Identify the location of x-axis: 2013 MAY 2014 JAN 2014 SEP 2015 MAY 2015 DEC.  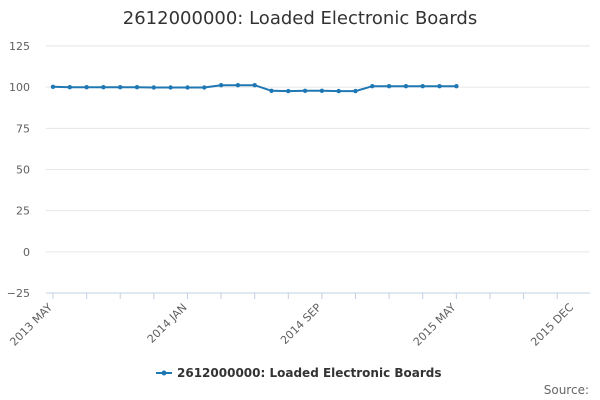
(298, 320).